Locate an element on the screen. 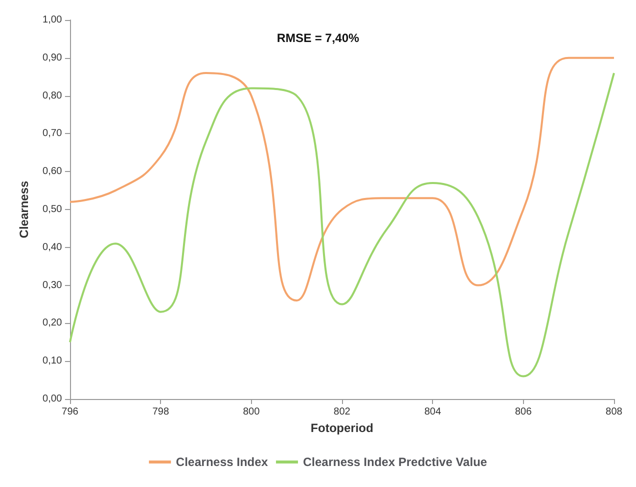  y-tick-label: 0,60 is located at coordinates (52, 172).